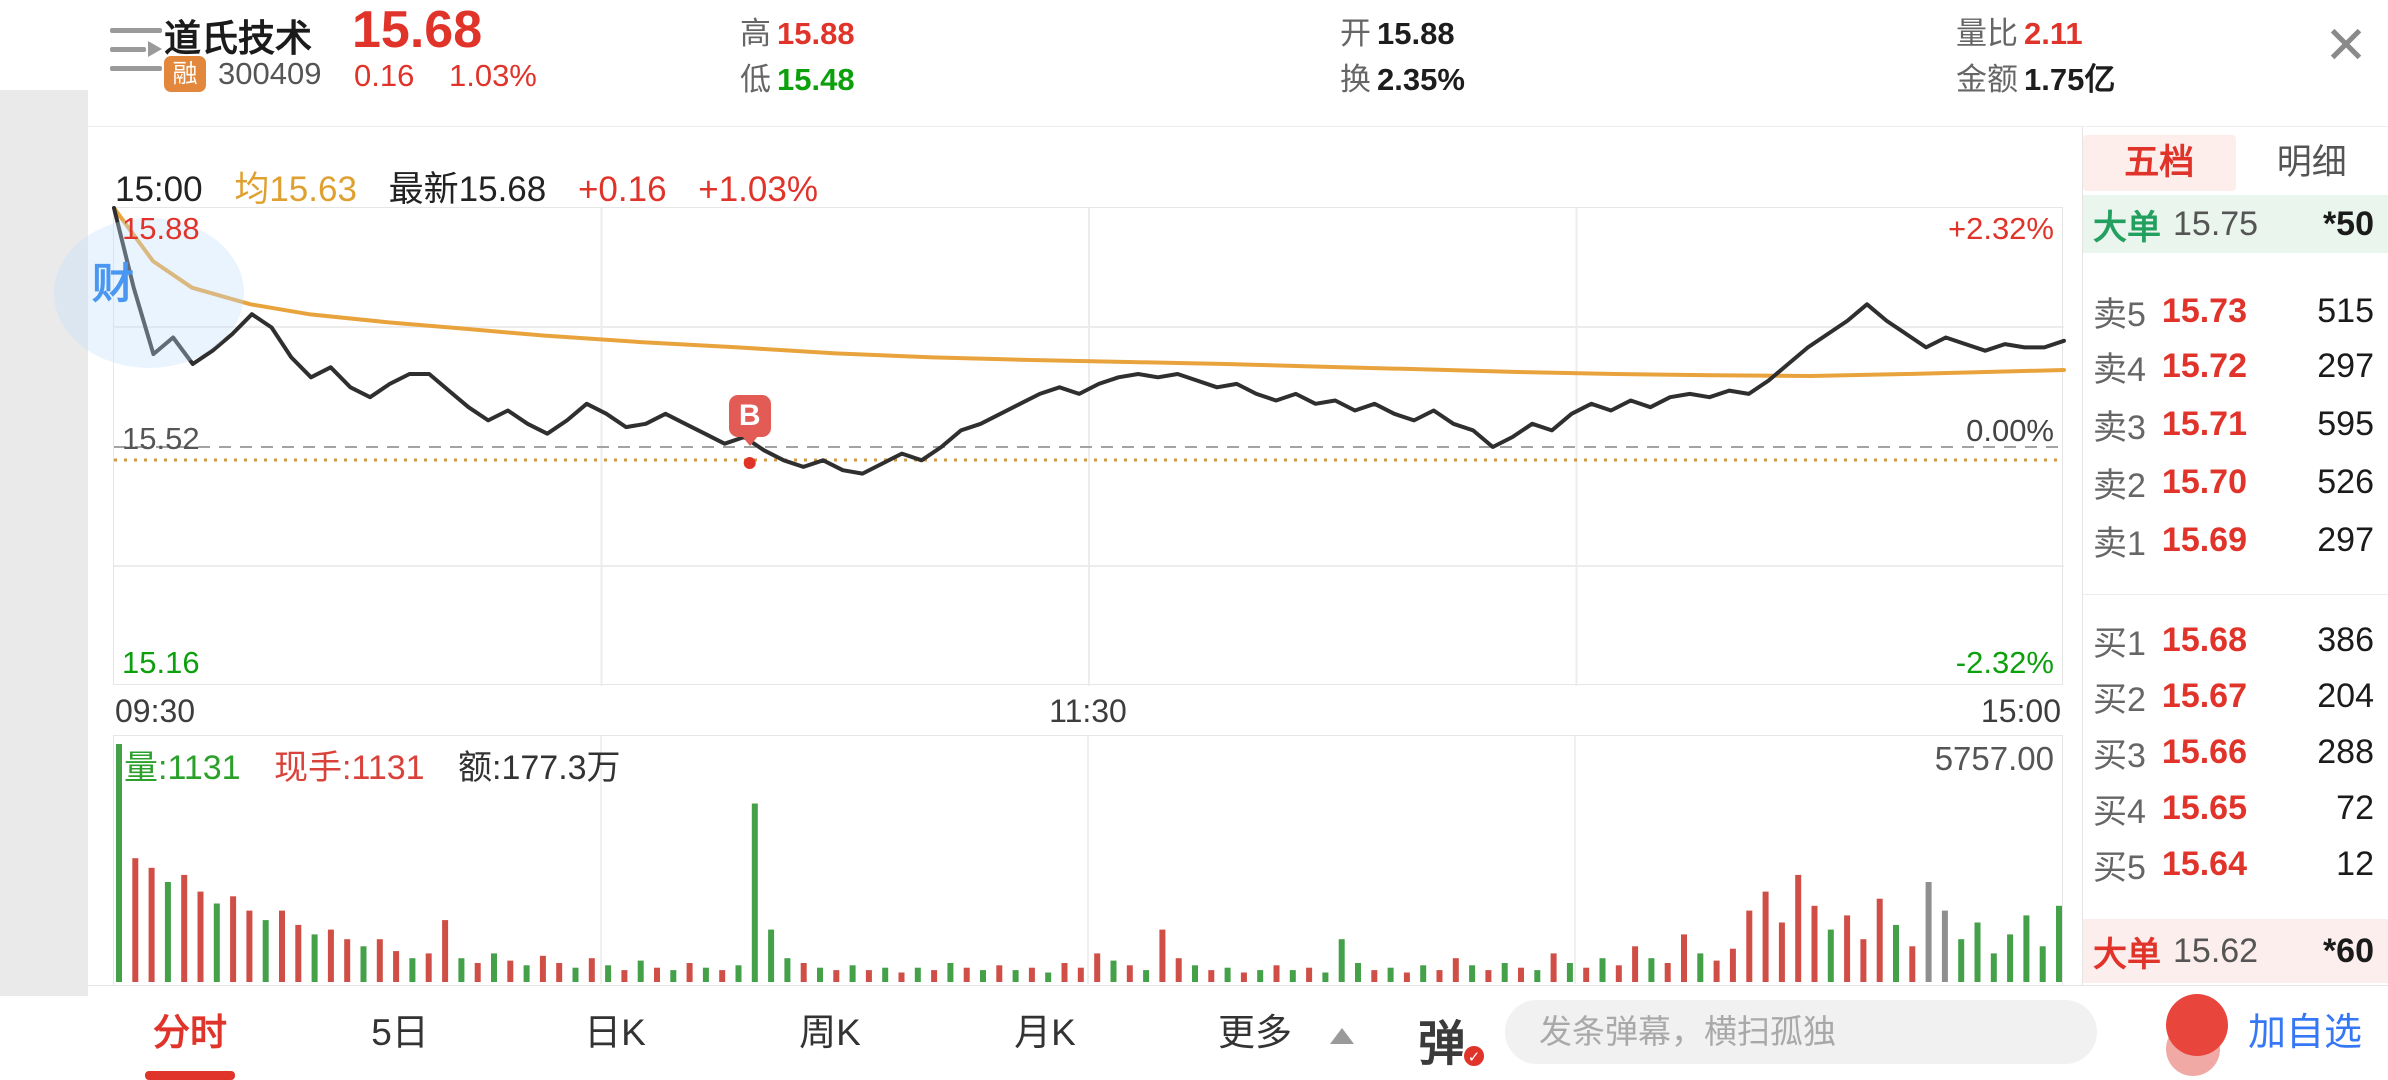 This screenshot has width=2388, height=1080. I want to click on more-caret-icon, so click(1342, 1036).